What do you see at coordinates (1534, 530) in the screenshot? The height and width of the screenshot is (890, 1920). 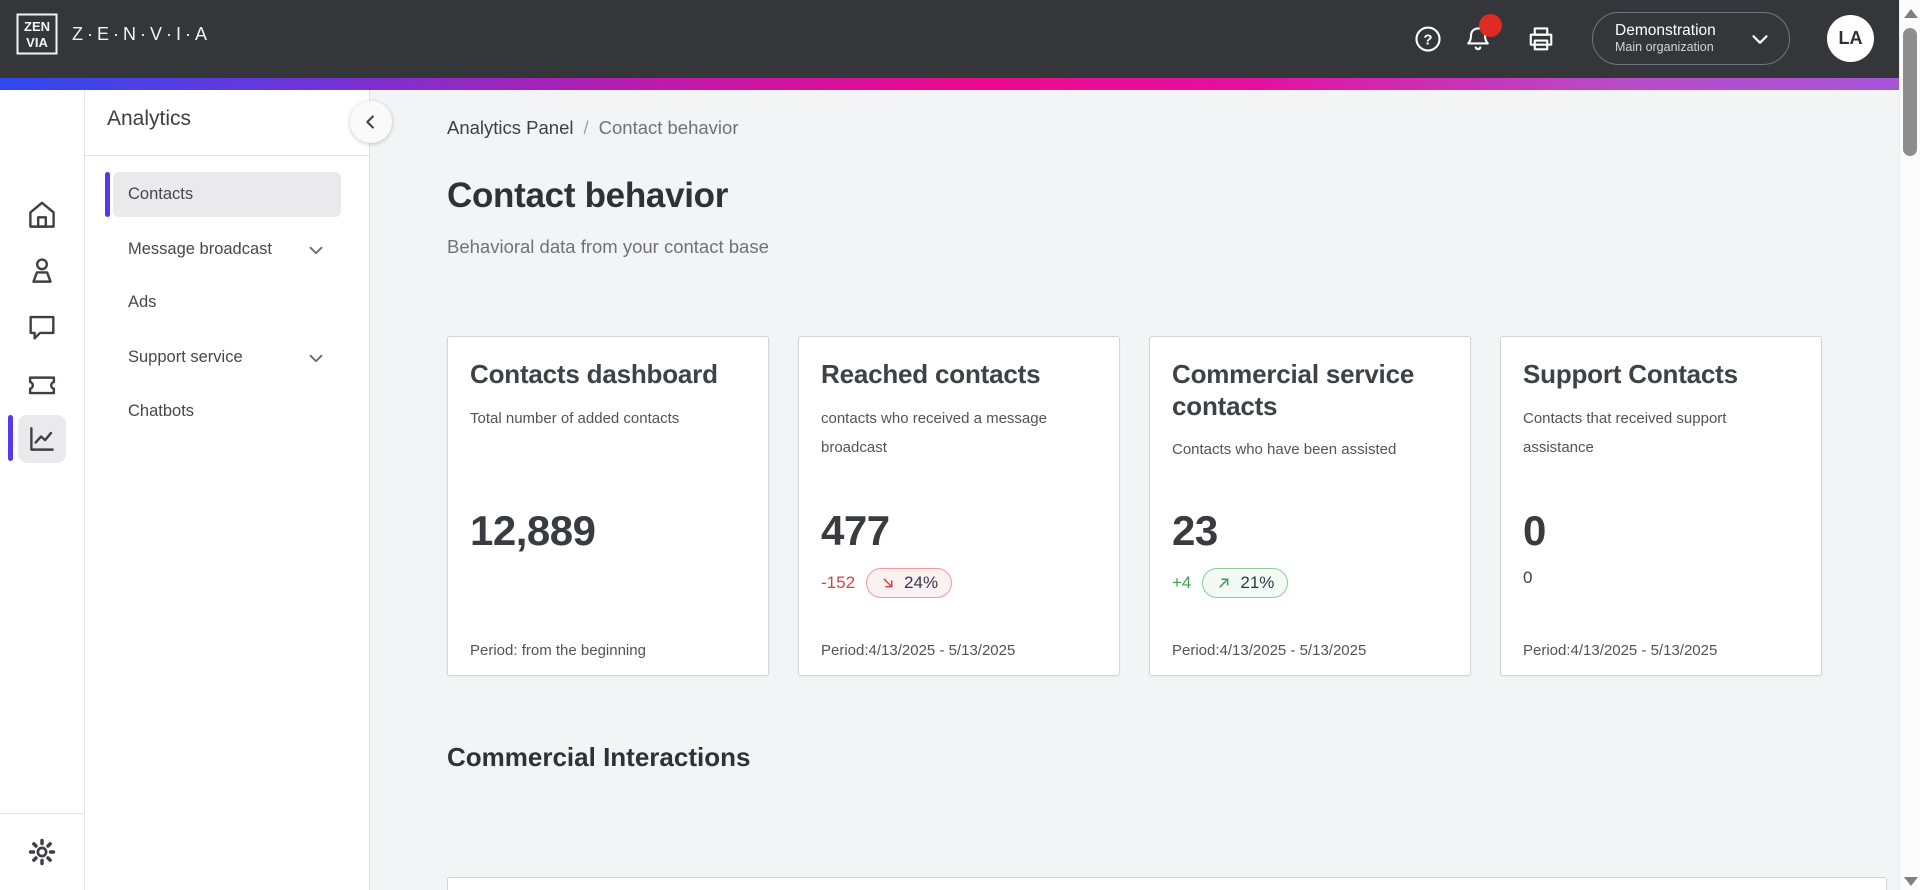 I see `card-value: 0` at bounding box center [1534, 530].